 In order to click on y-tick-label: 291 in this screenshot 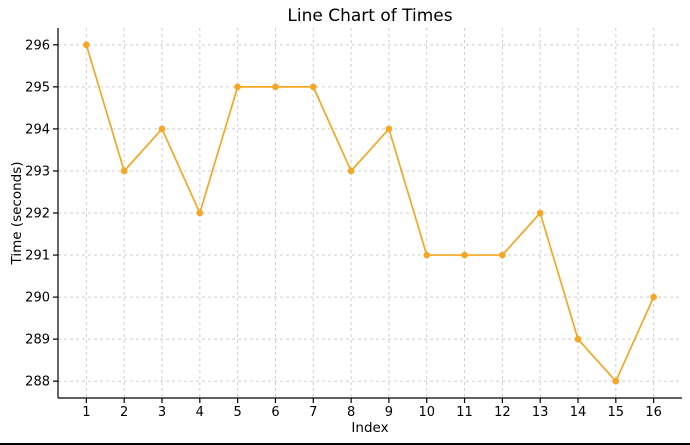, I will do `click(37, 256)`.